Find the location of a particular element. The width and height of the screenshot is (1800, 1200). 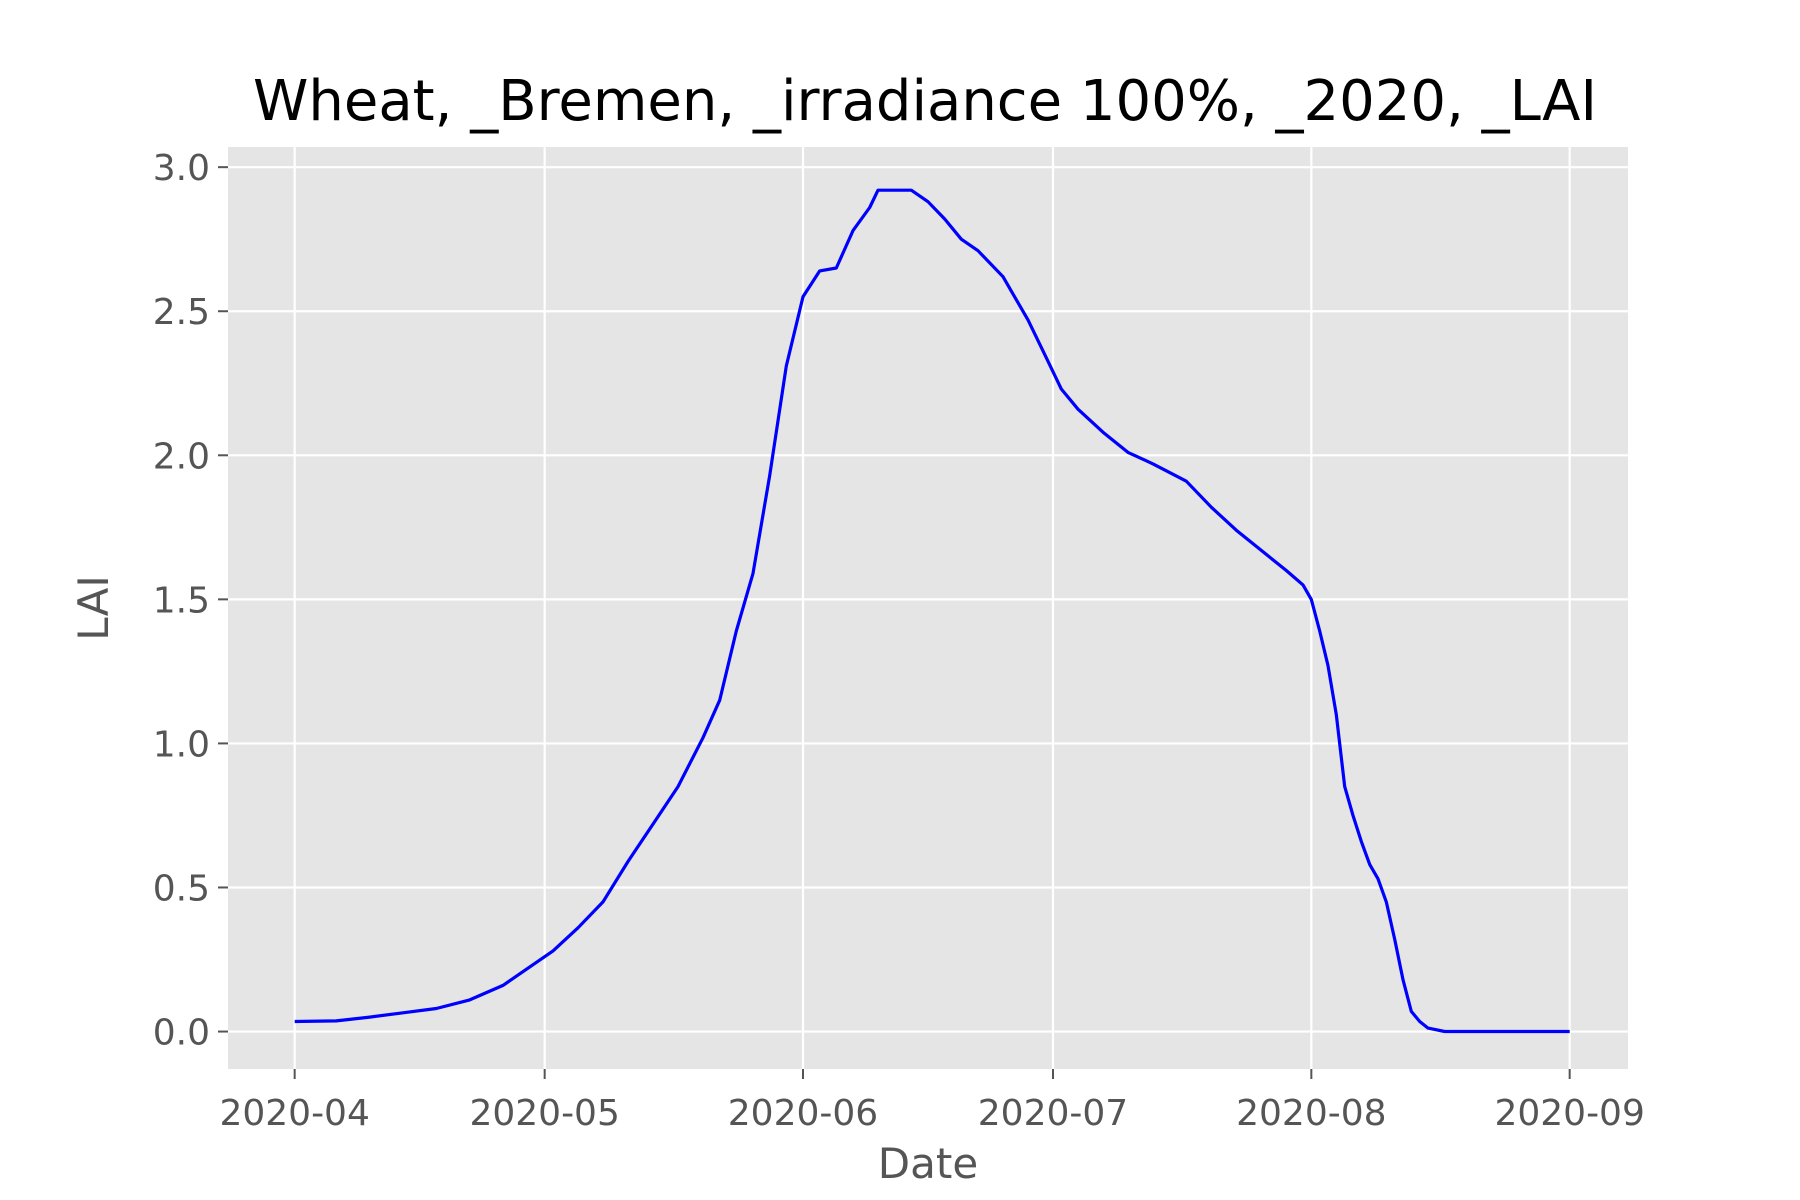

y-axis-label: LAI is located at coordinates (93, 607).